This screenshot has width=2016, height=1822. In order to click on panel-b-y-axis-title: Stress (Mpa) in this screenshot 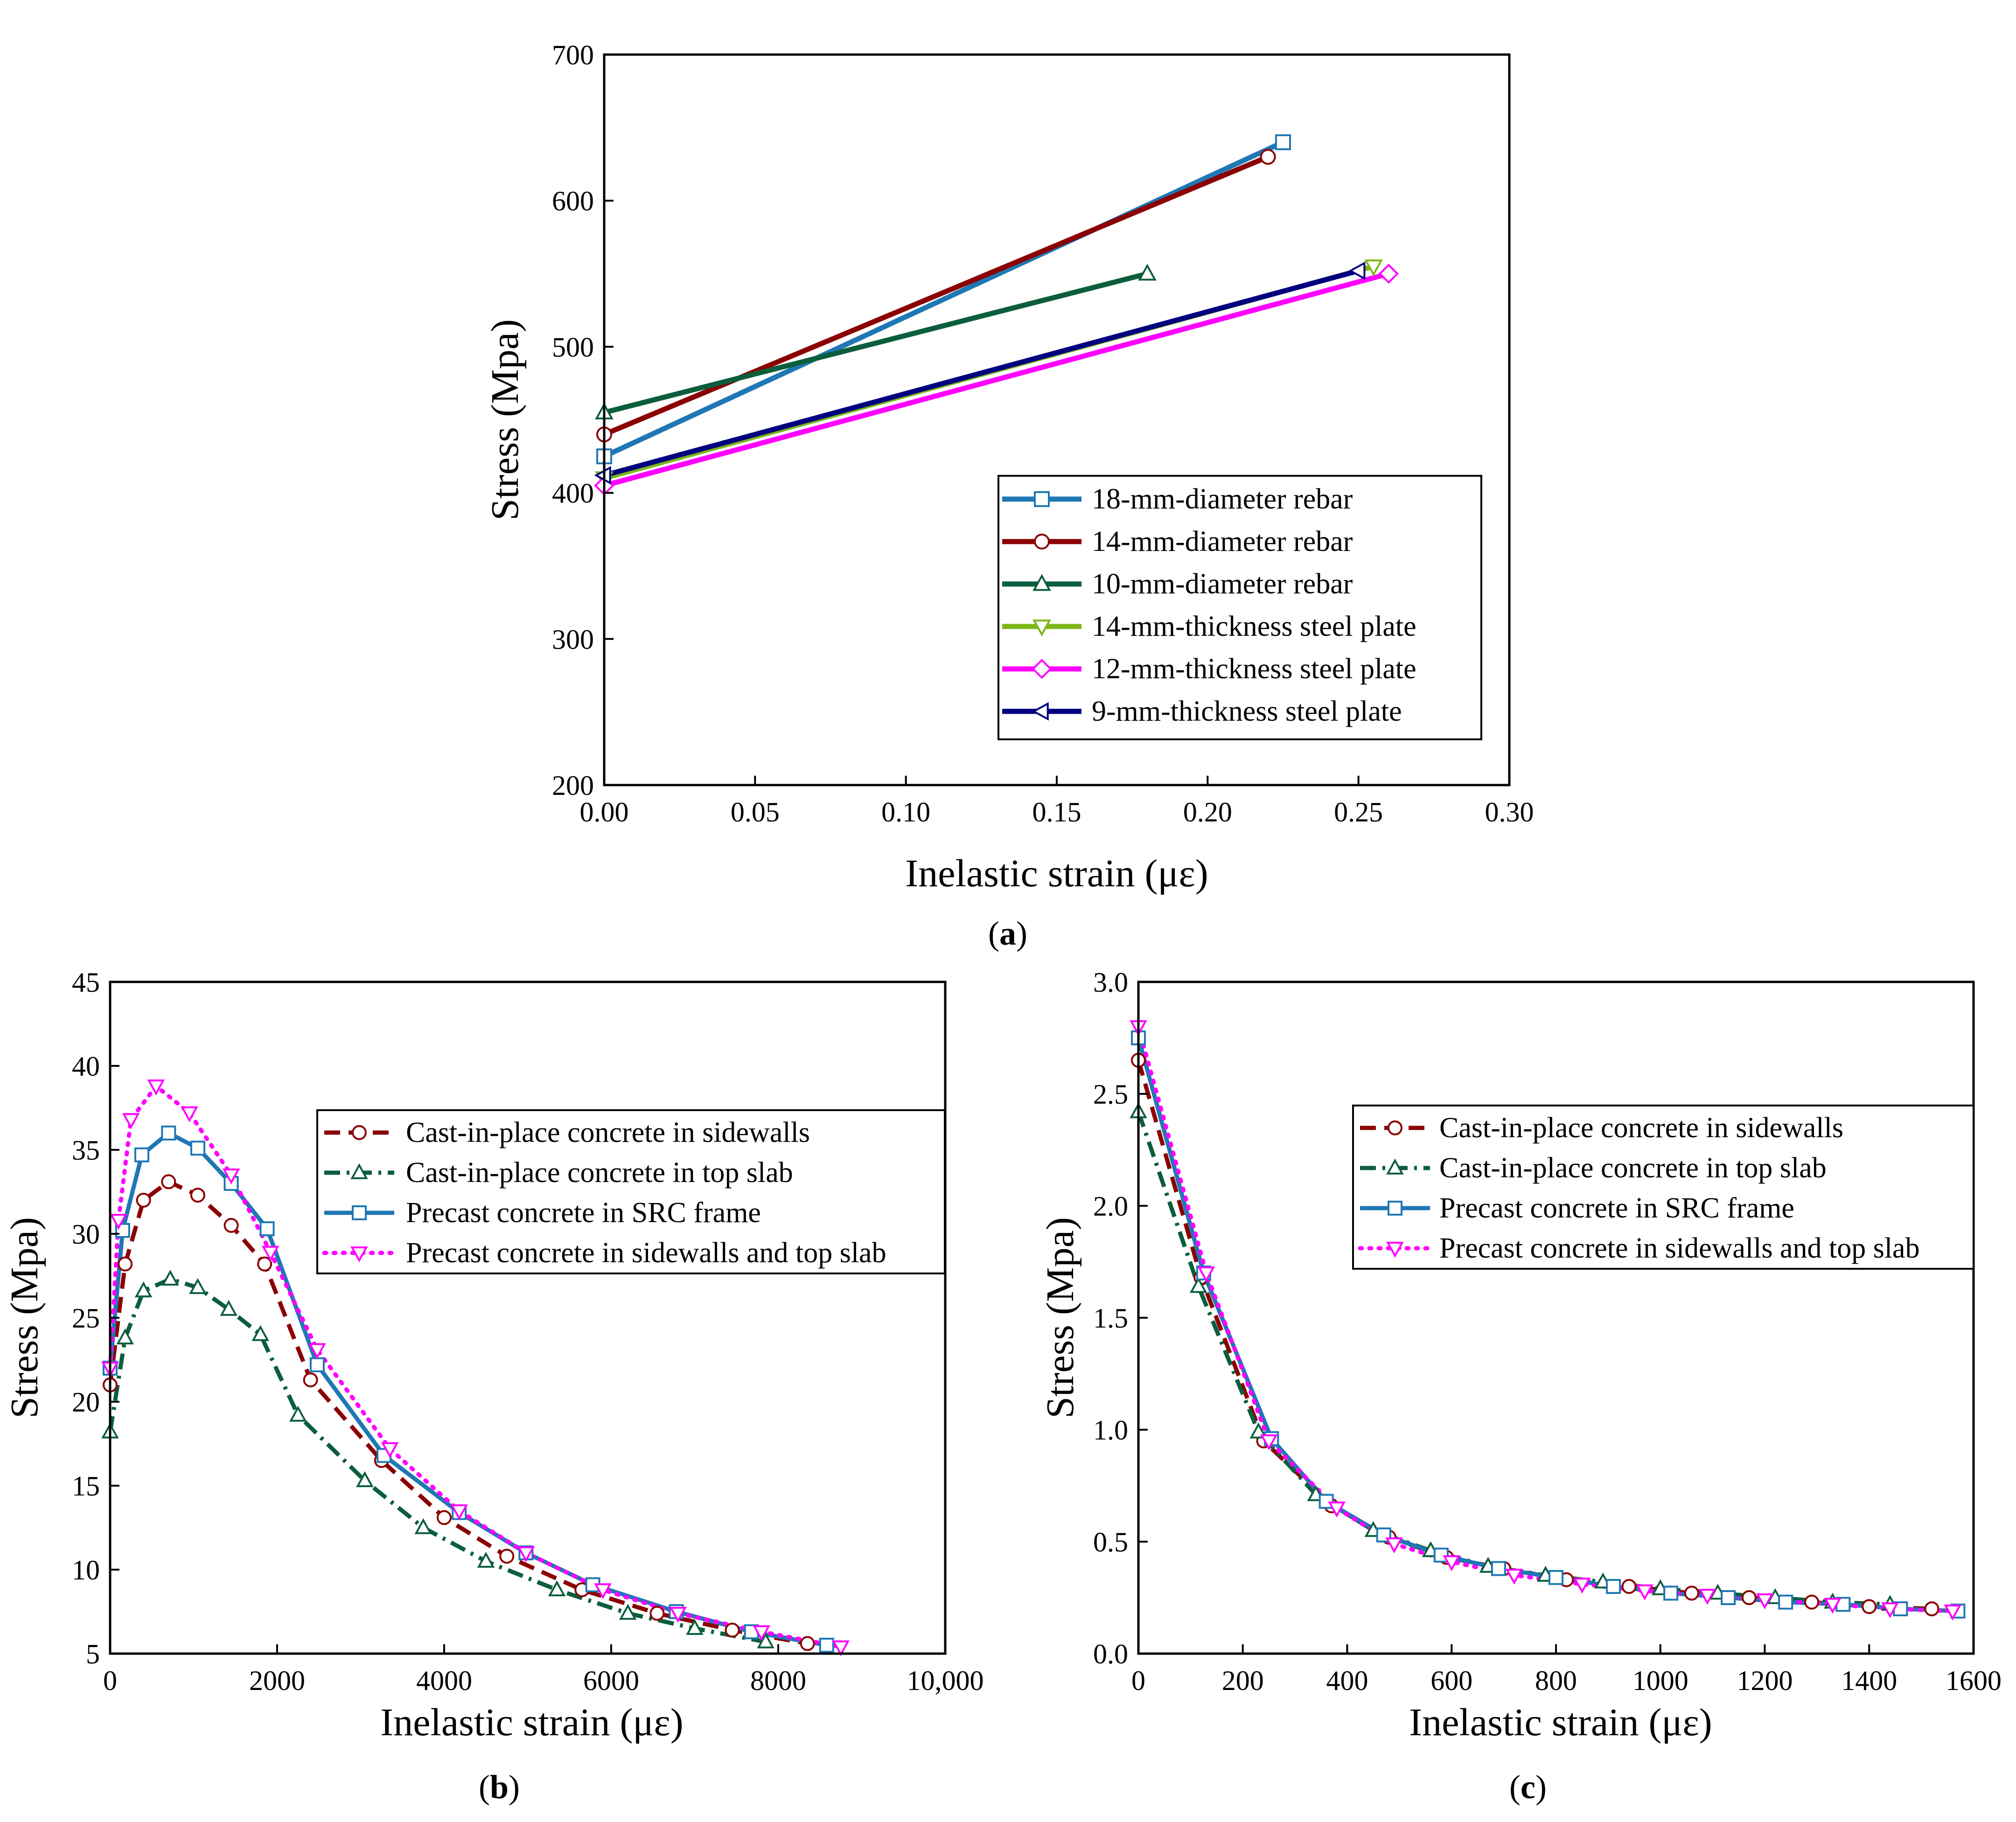, I will do `click(24, 1318)`.